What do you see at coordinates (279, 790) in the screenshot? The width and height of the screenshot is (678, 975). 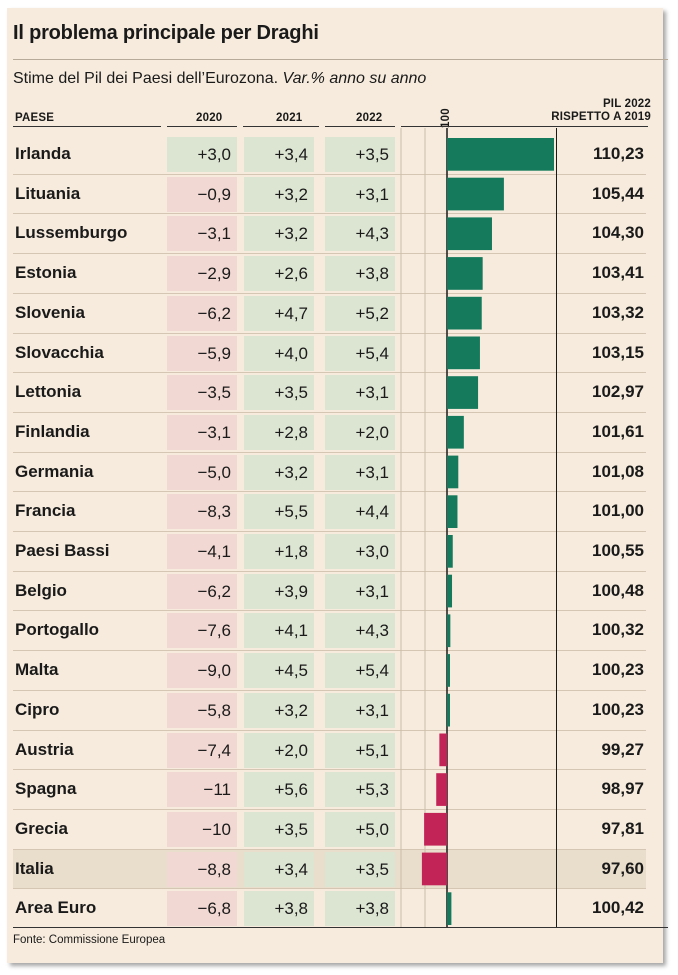 I see `value-2021: +5,6` at bounding box center [279, 790].